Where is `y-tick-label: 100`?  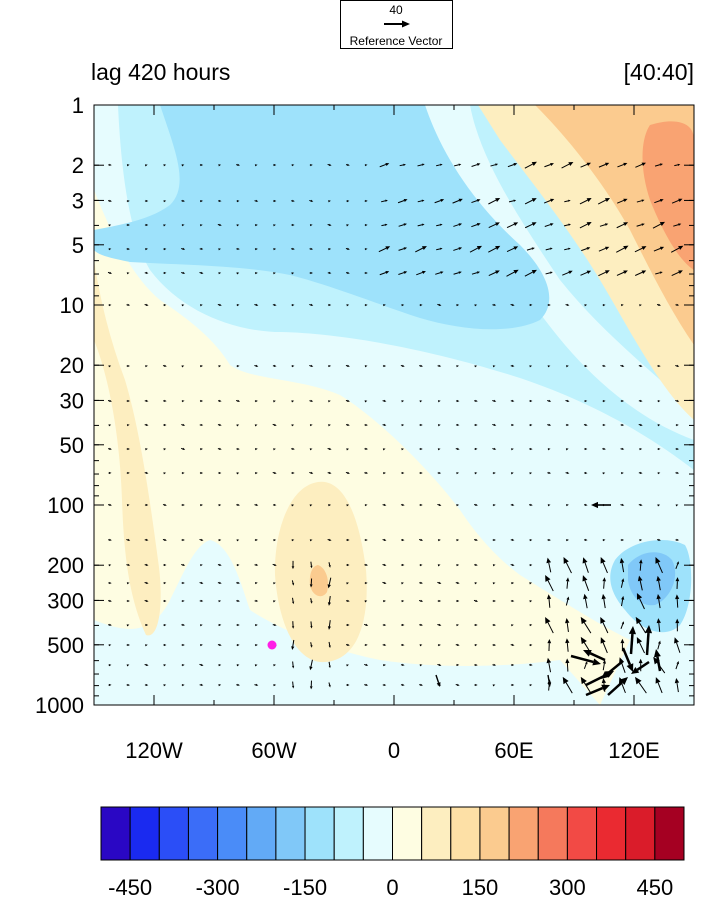
y-tick-label: 100 is located at coordinates (65, 505).